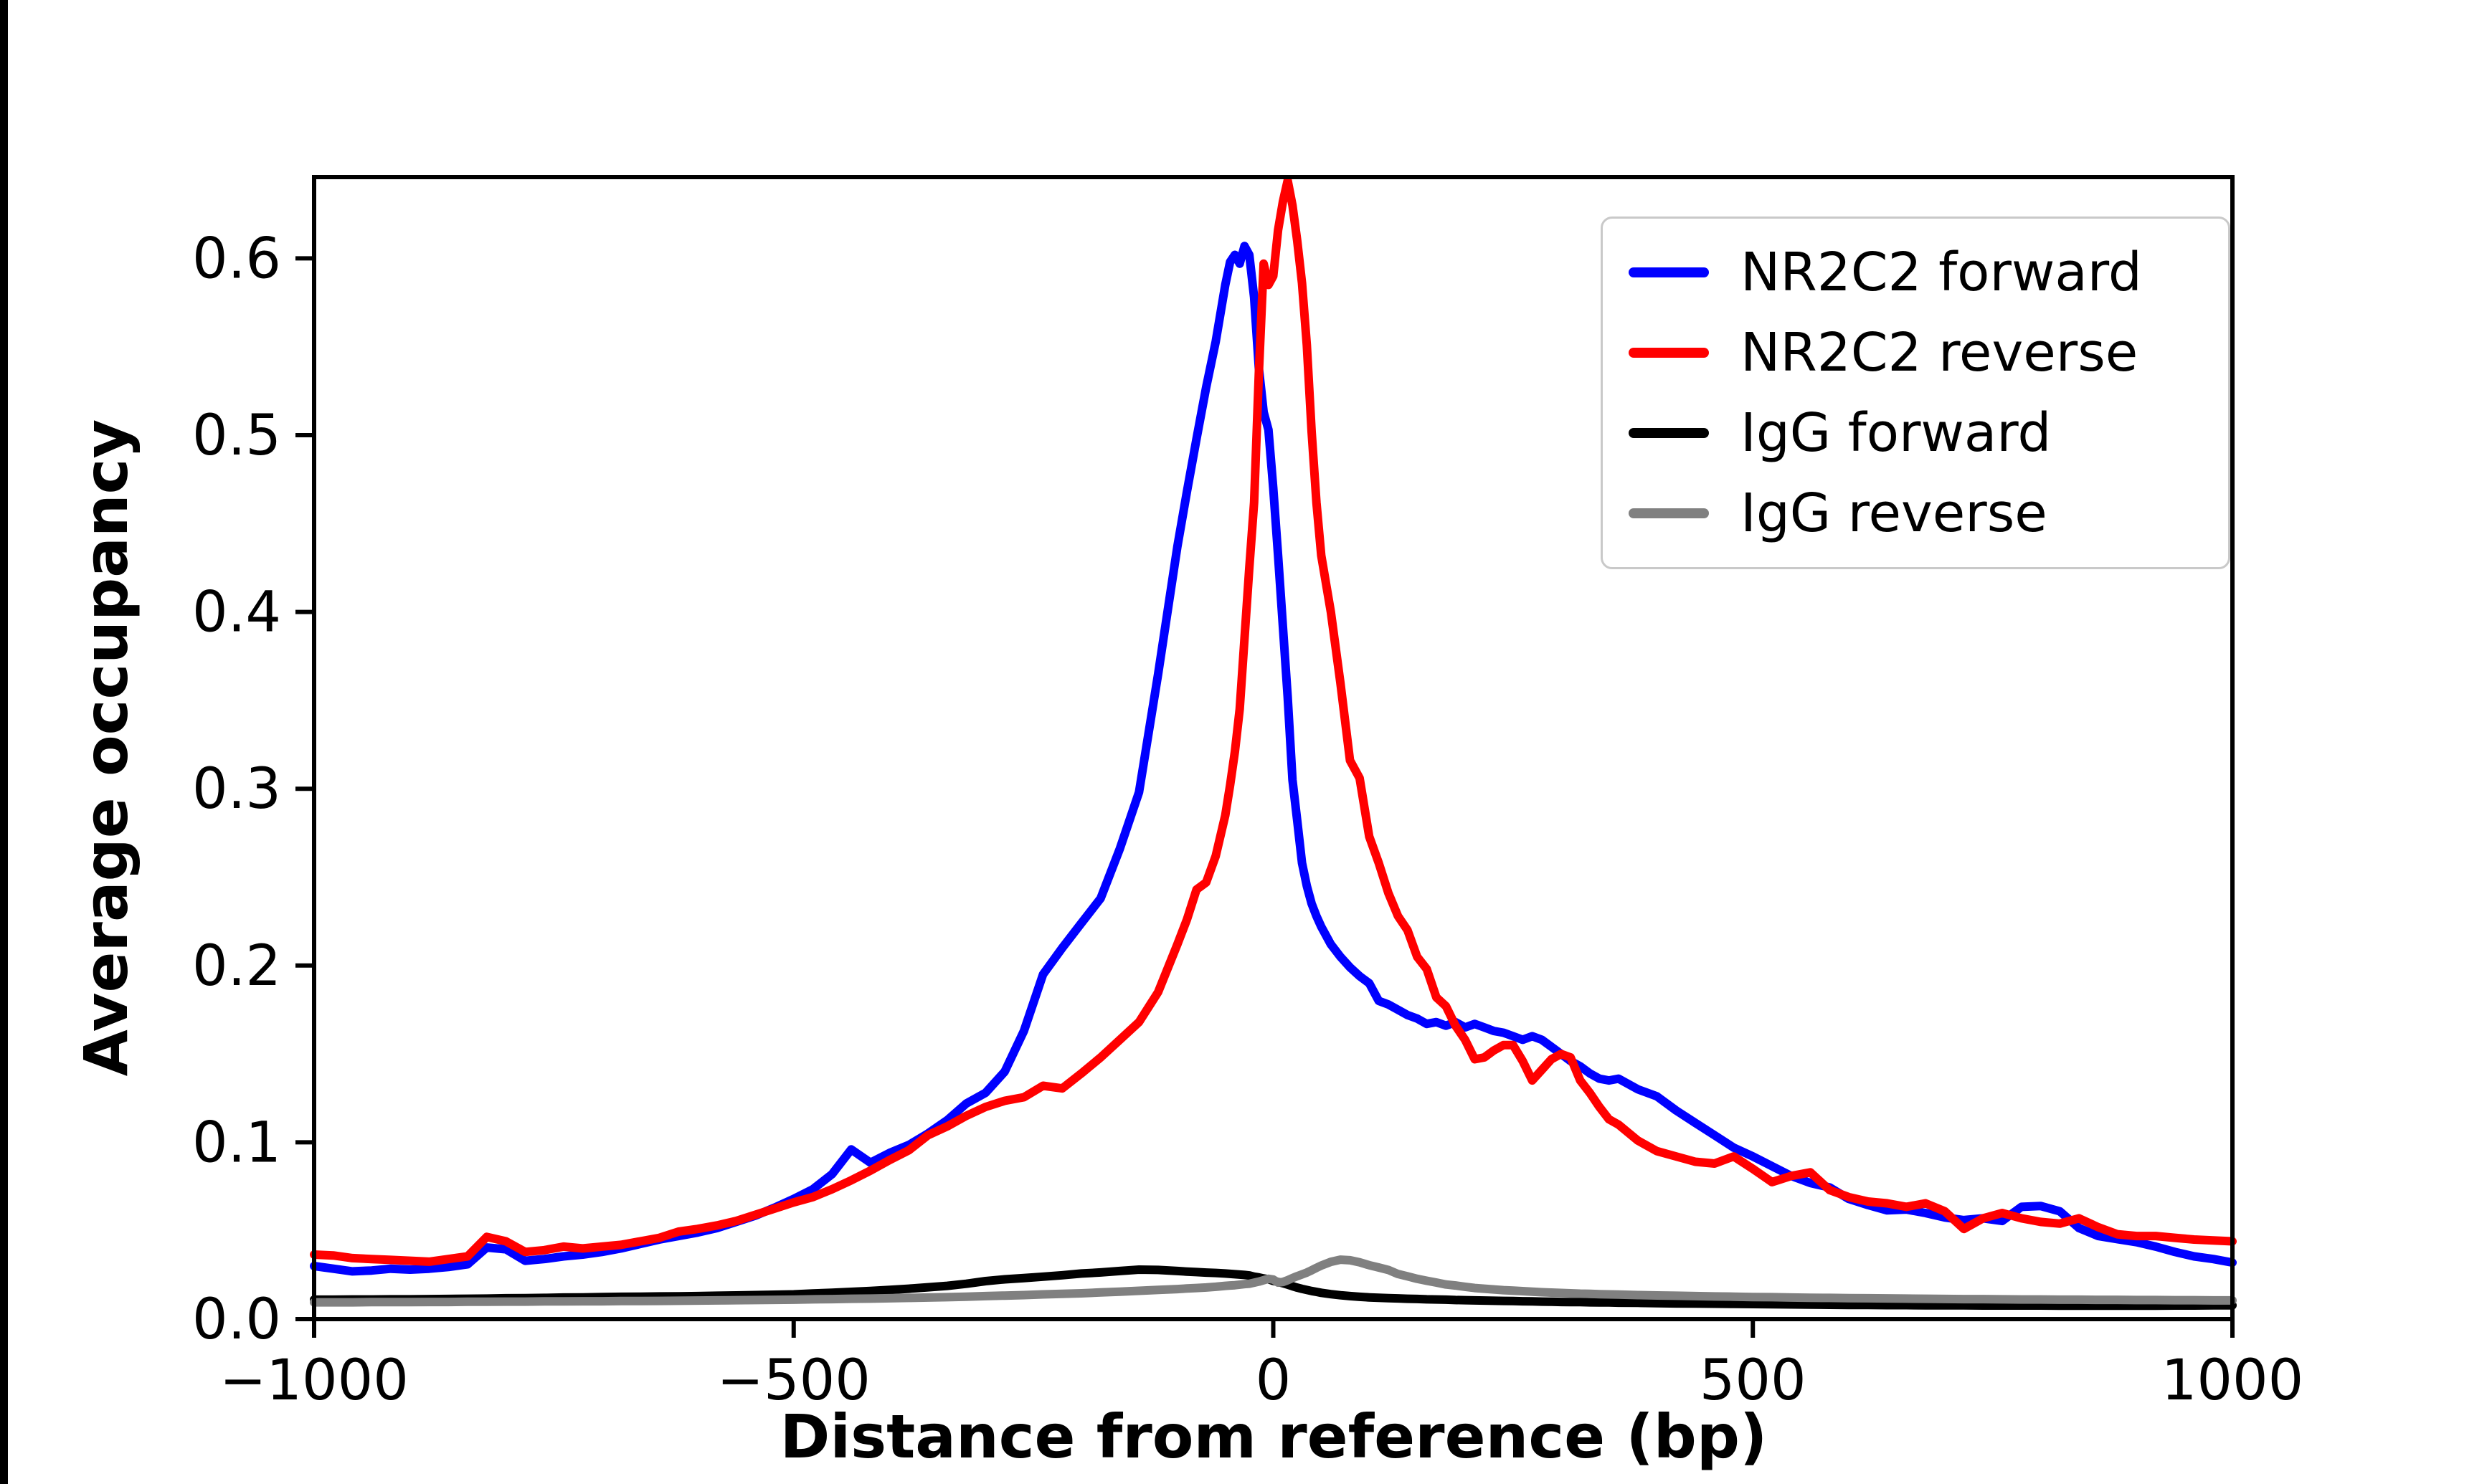 The width and height of the screenshot is (2487, 1484). Describe the element at coordinates (794, 1381) in the screenshot. I see `x-tick-label: −500` at that location.